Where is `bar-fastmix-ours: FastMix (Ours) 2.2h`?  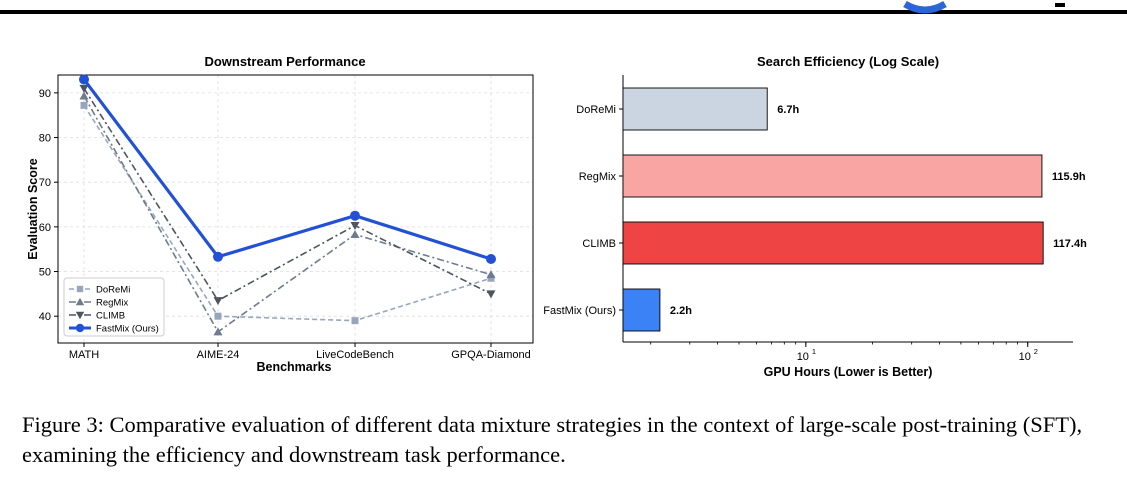 bar-fastmix-ours: FastMix (Ours) 2.2h is located at coordinates (617, 310).